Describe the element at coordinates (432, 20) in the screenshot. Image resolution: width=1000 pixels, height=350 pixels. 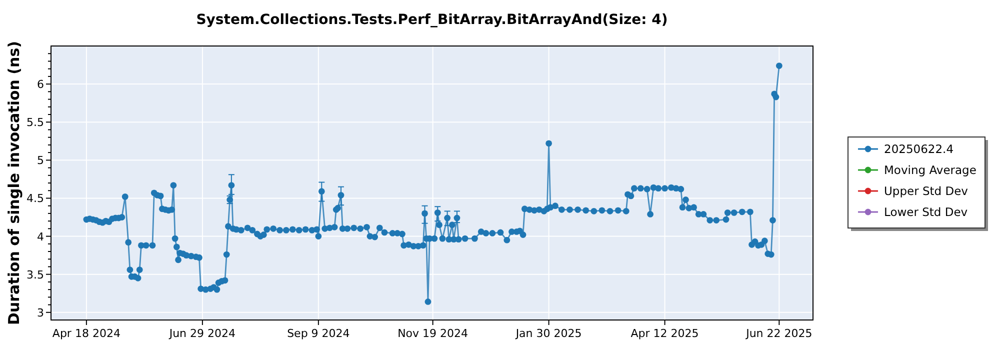
I see `chart-title: System.Collections.Tests.Perf_BitArray.BitArrayAnd(Size: 4)` at that location.